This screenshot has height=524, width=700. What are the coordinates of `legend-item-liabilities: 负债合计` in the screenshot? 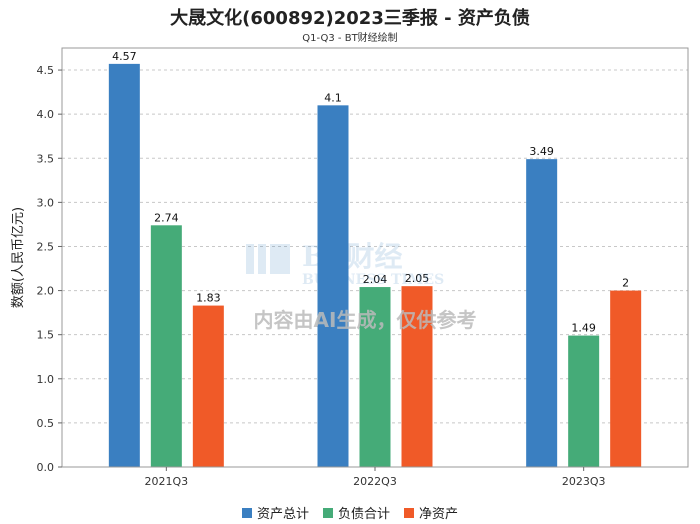 It's located at (356, 512).